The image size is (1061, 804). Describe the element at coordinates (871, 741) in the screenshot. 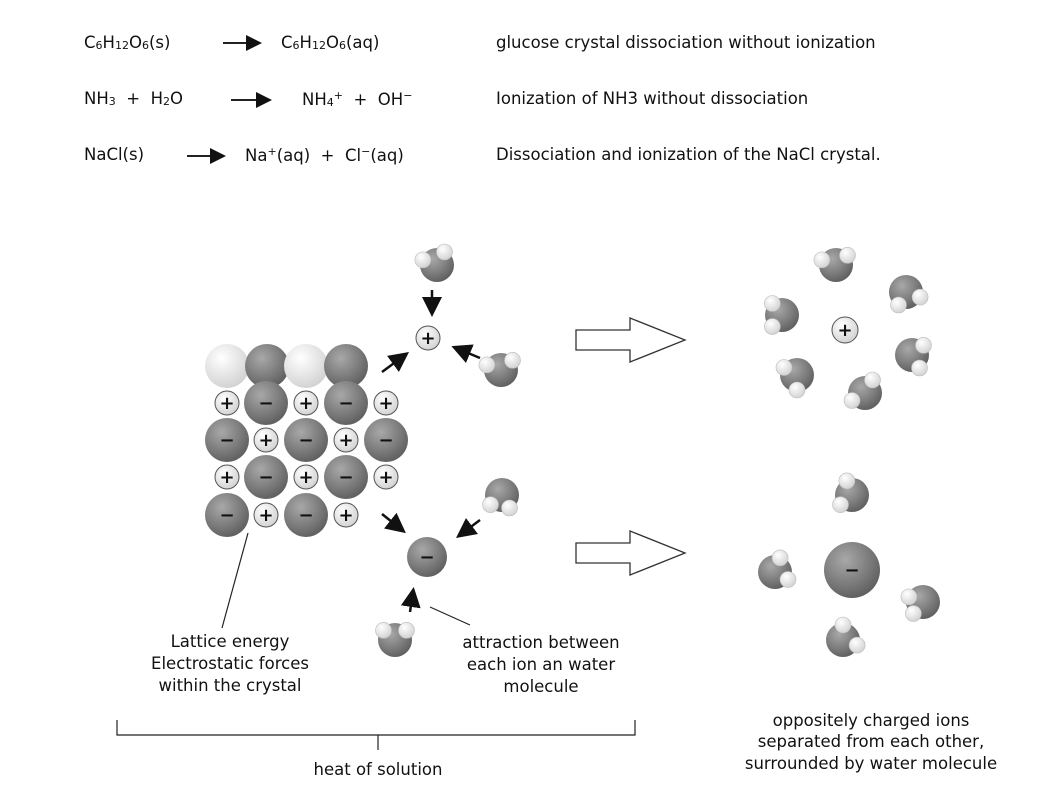

I see `result-label-2: separated from each other,` at that location.